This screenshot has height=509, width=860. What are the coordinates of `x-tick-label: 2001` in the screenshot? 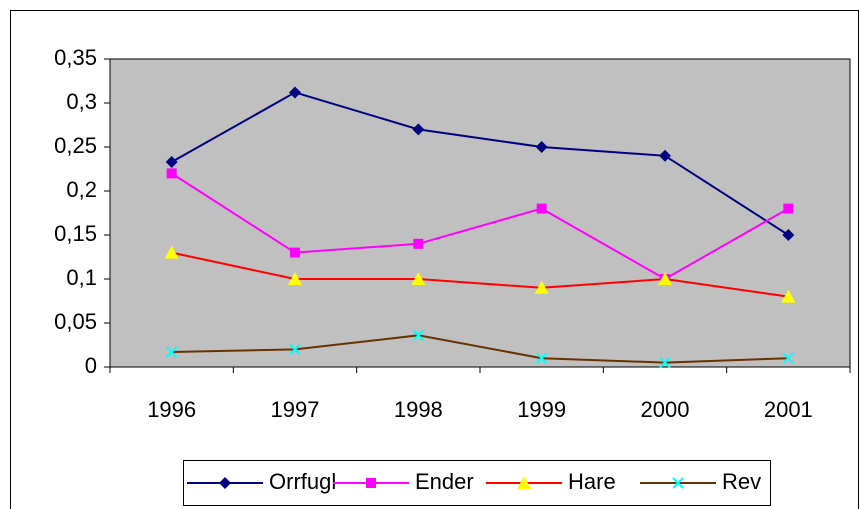 It's located at (788, 409).